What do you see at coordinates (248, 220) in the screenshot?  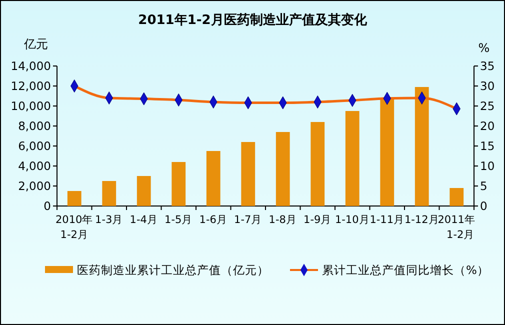 I see `x-tick-label: 1-7月` at bounding box center [248, 220].